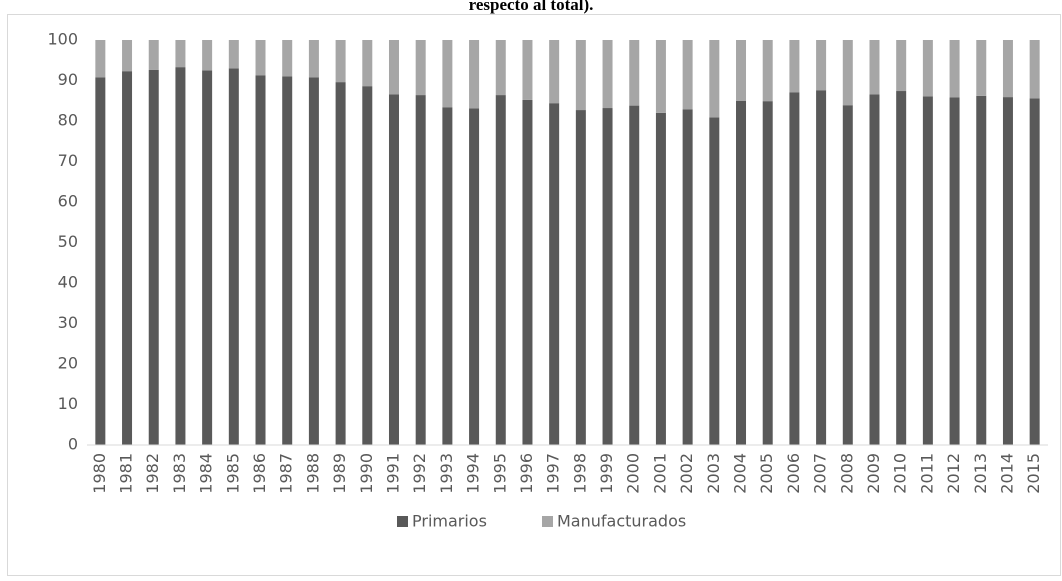  What do you see at coordinates (449, 521) in the screenshot?
I see `legend-label: Primarios` at bounding box center [449, 521].